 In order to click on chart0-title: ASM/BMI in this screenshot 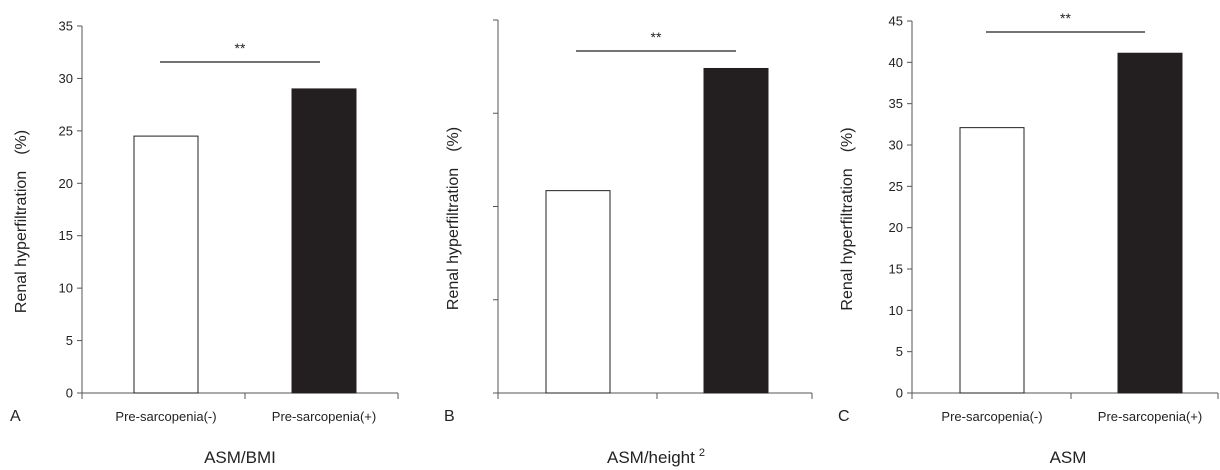, I will do `click(240, 457)`.